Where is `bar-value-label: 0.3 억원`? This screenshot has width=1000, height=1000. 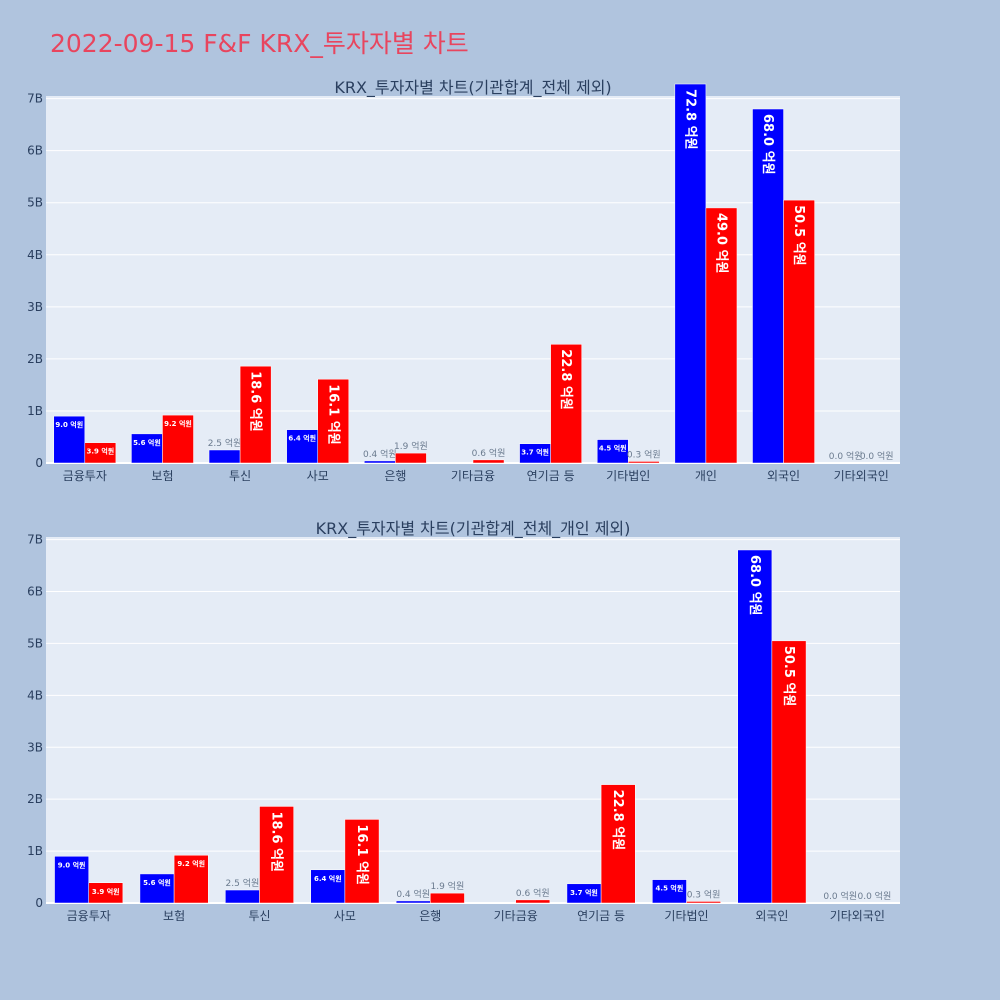
bar-value-label: 0.3 억원 is located at coordinates (644, 454).